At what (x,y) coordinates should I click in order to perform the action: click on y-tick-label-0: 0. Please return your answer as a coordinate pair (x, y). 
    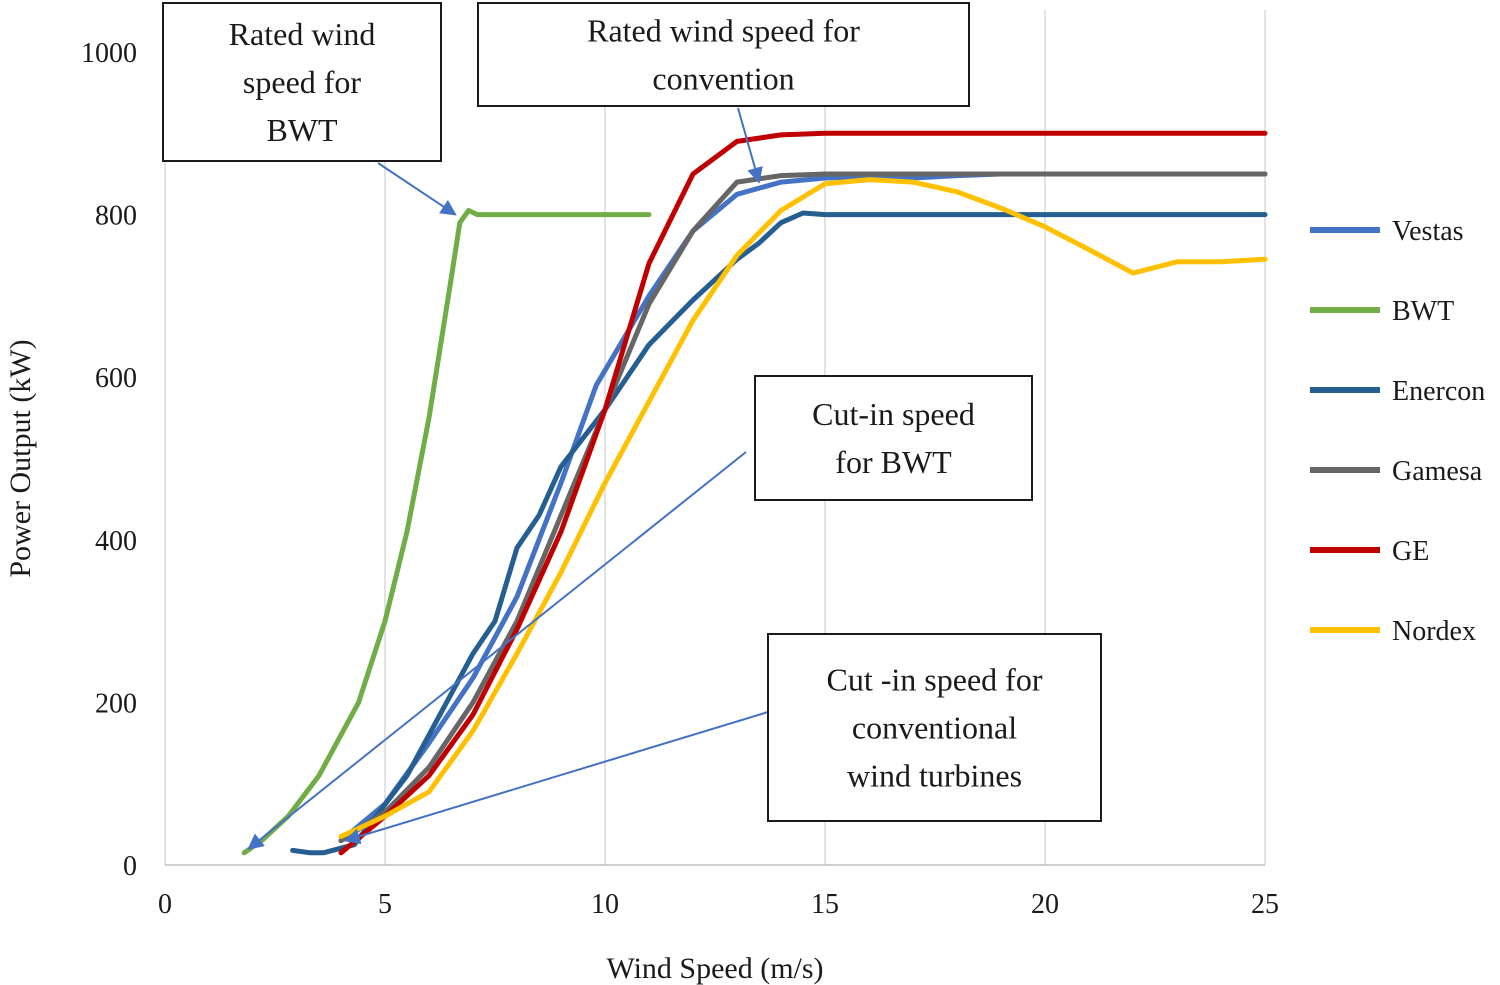
    Looking at the image, I should click on (130, 866).